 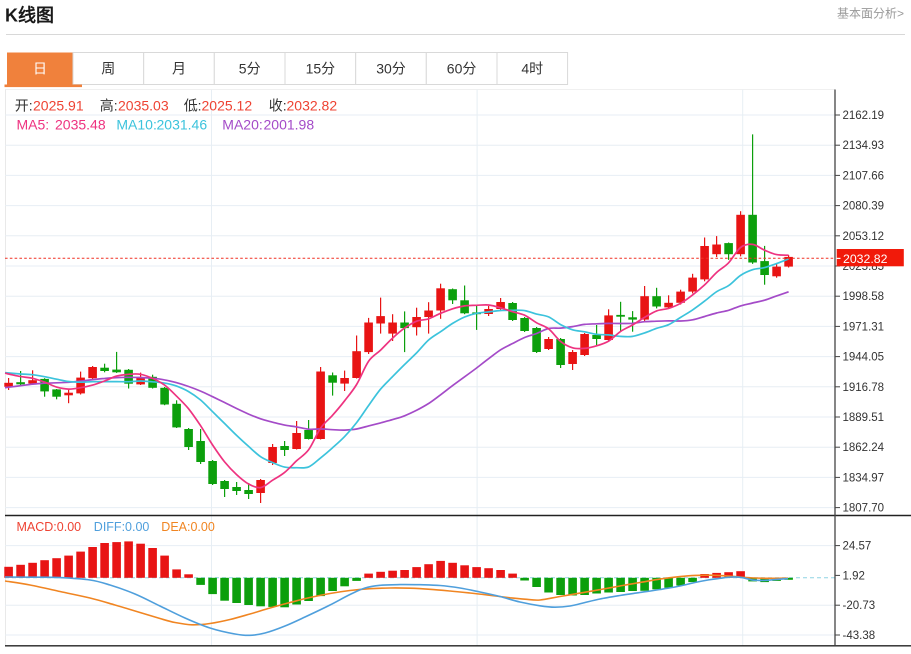 What do you see at coordinates (80, 125) in the screenshot?
I see `svg-text: 2035.48` at bounding box center [80, 125].